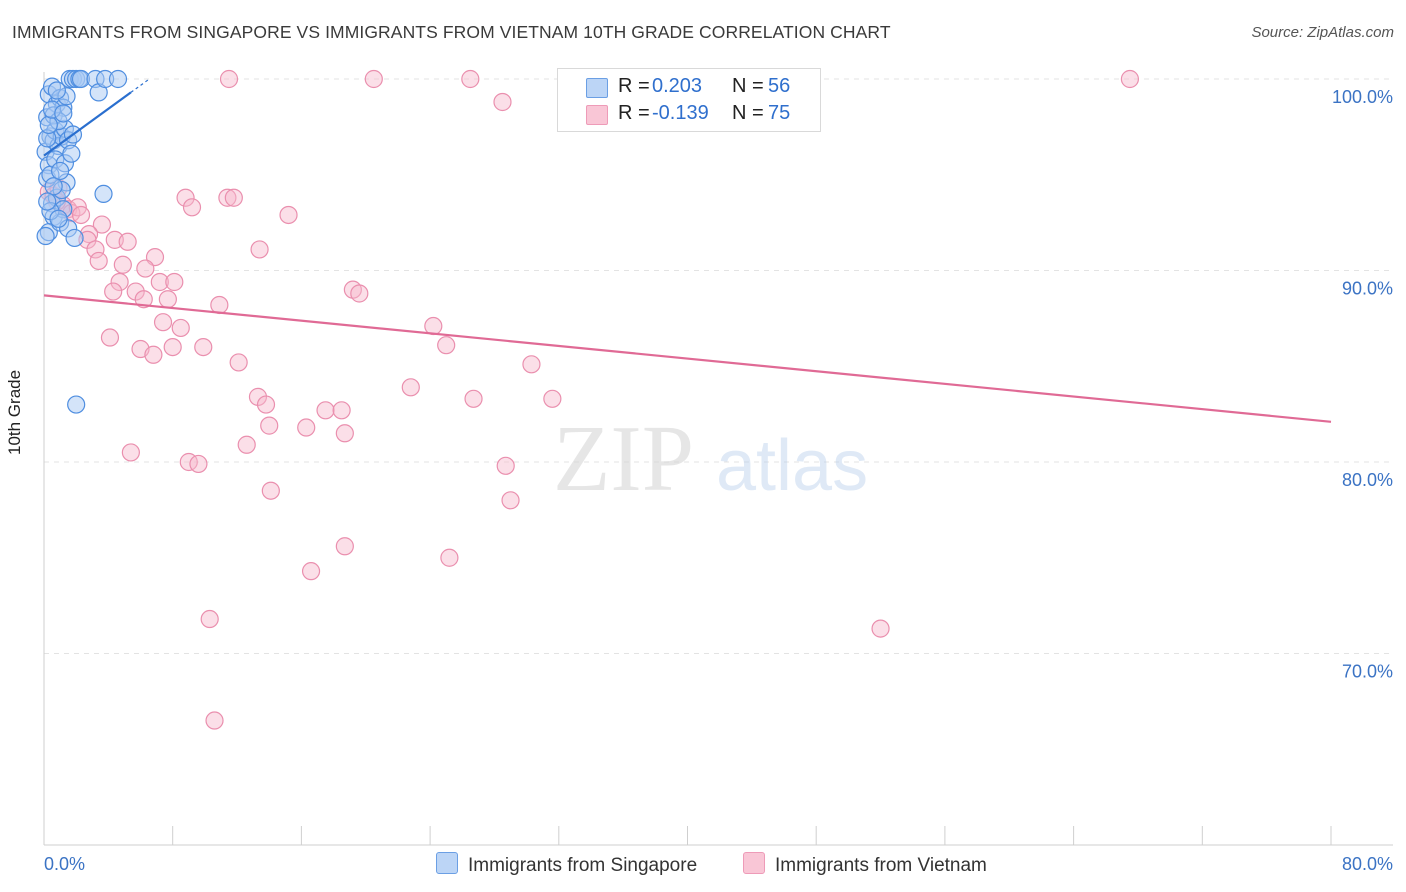  What do you see at coordinates (677, 86) in the screenshot?
I see `legend-r-value-singapore: 0.203` at bounding box center [677, 86].